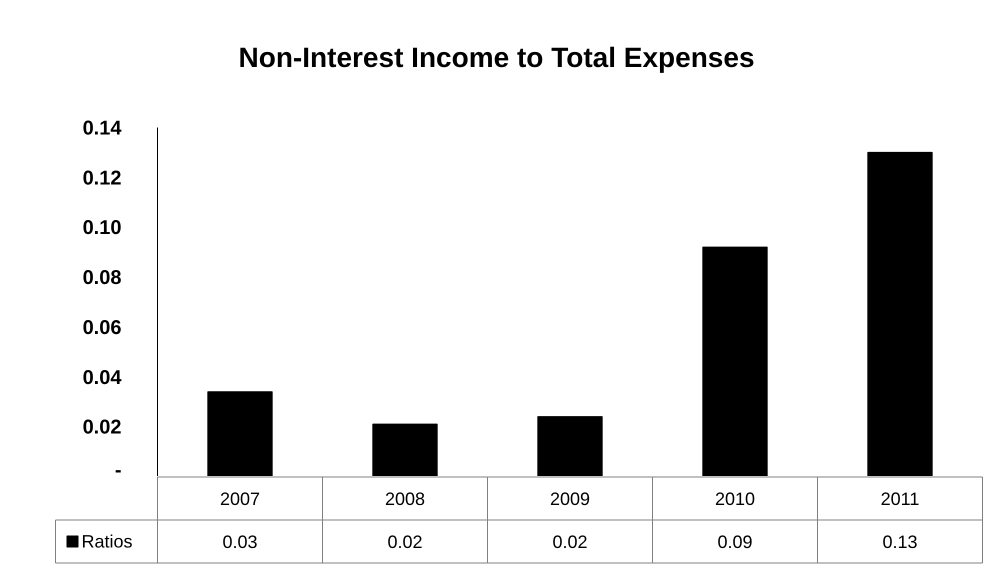 This screenshot has width=994, height=575. I want to click on x-tick-label: 2011, so click(900, 499).